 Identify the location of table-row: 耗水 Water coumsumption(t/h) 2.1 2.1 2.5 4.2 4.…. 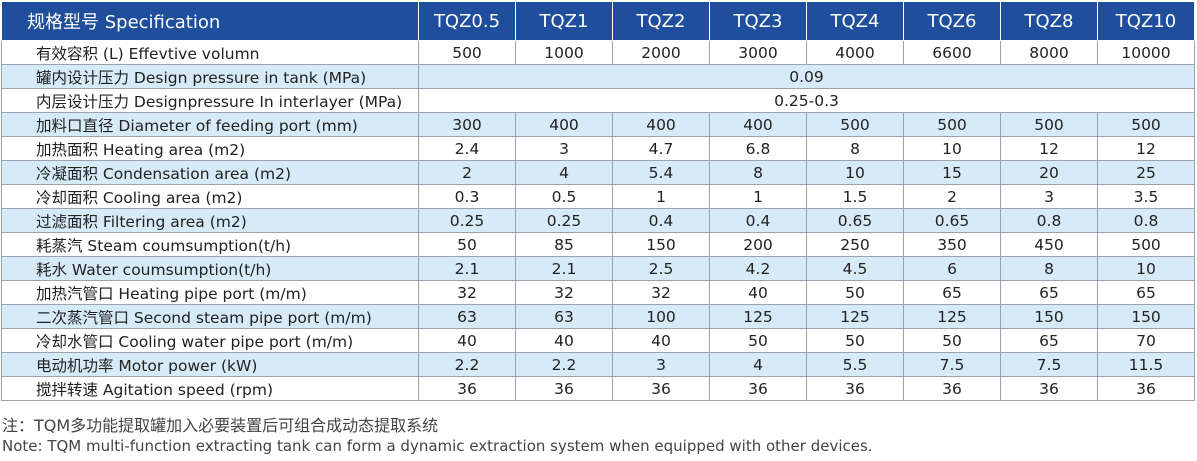
(598, 268).